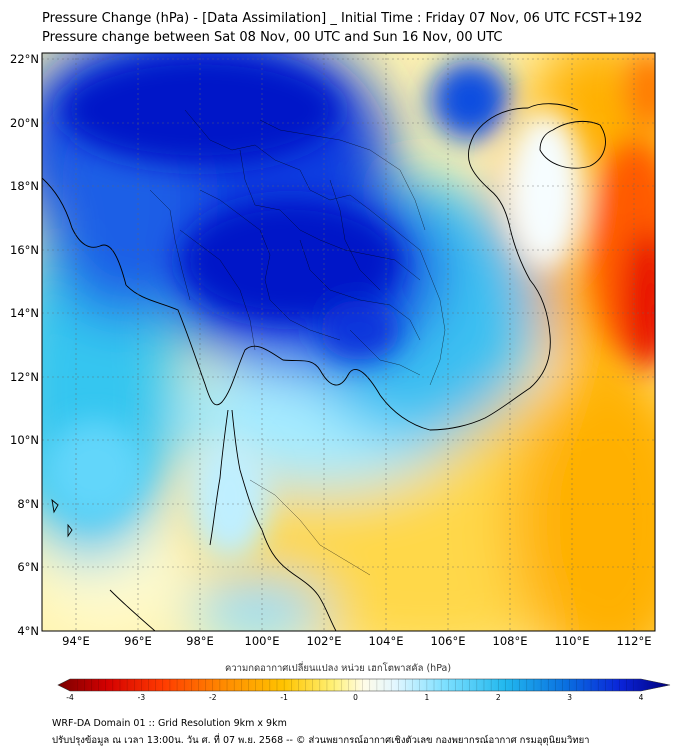  What do you see at coordinates (142, 697) in the screenshot?
I see `colorbar-tick-label: -3` at bounding box center [142, 697].